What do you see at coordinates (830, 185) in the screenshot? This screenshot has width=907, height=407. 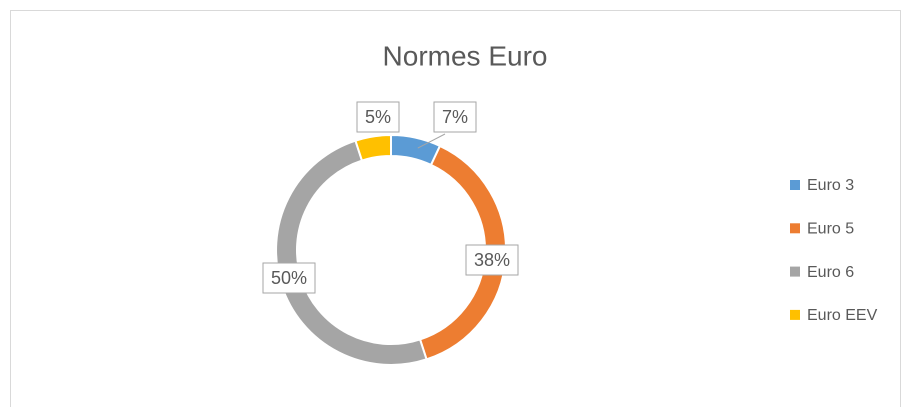 I see `legend-label: Euro 3` at bounding box center [830, 185].